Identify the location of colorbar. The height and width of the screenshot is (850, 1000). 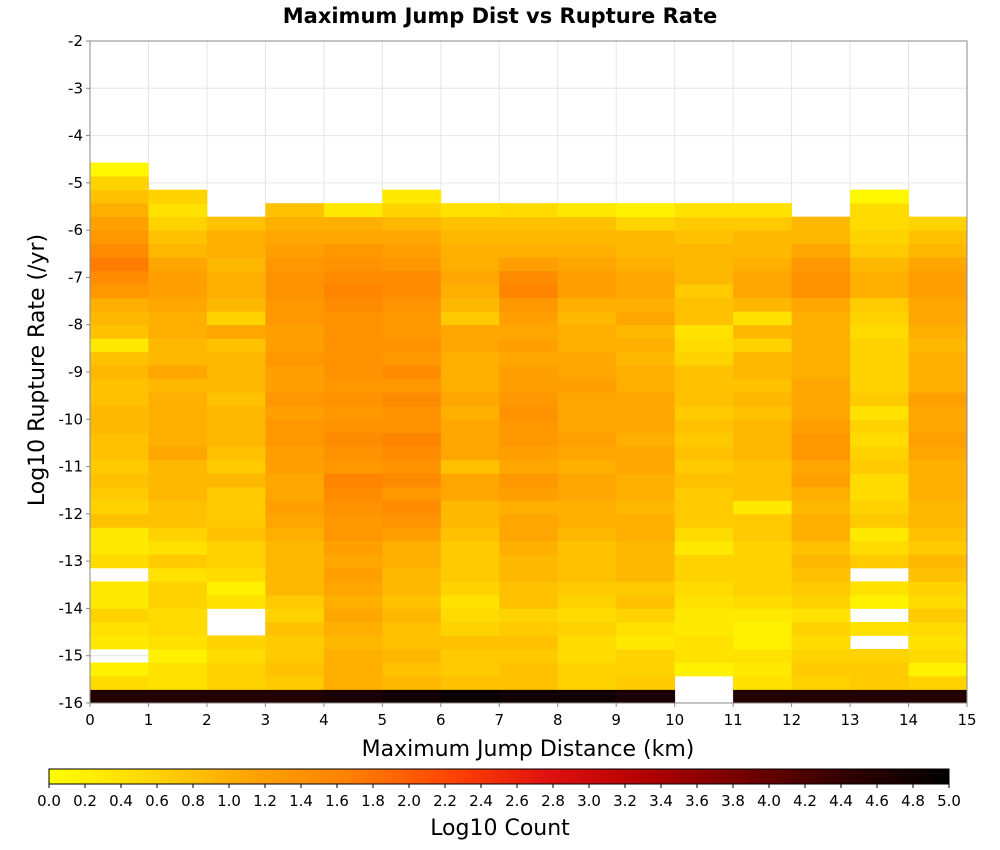
(499, 776).